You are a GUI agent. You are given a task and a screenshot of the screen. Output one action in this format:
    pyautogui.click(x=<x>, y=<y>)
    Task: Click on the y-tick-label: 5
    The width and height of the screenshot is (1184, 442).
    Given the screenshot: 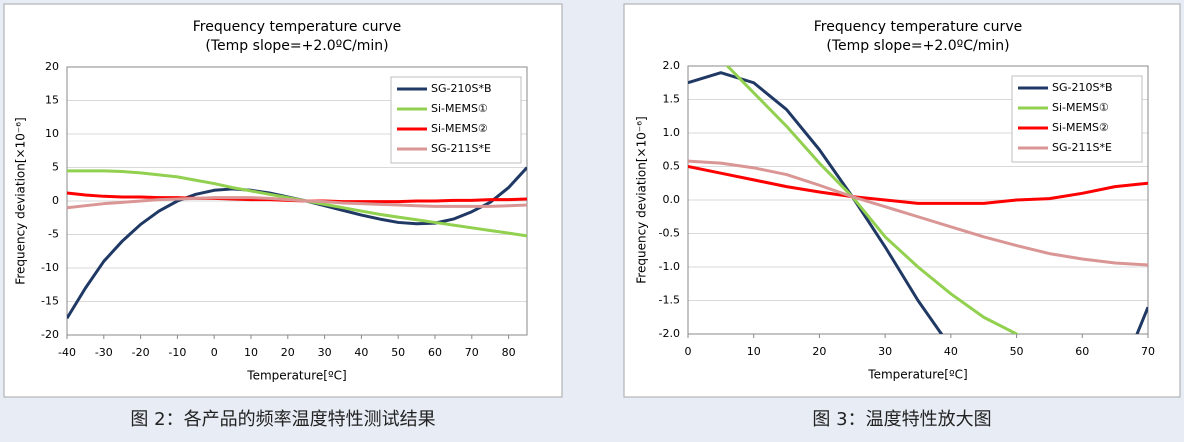 What is the action you would take?
    pyautogui.click(x=55, y=167)
    